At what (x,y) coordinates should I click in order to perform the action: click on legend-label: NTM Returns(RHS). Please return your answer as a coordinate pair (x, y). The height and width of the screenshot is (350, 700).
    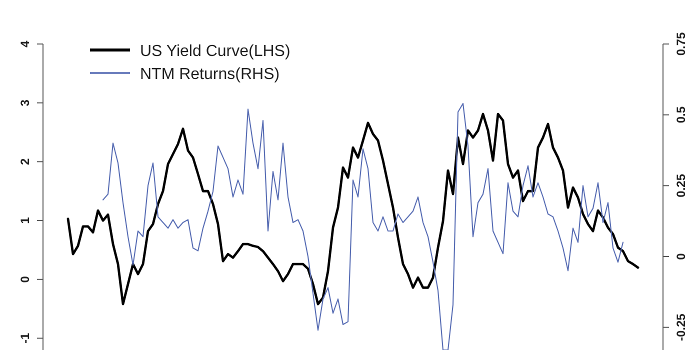
    Looking at the image, I should click on (210, 74).